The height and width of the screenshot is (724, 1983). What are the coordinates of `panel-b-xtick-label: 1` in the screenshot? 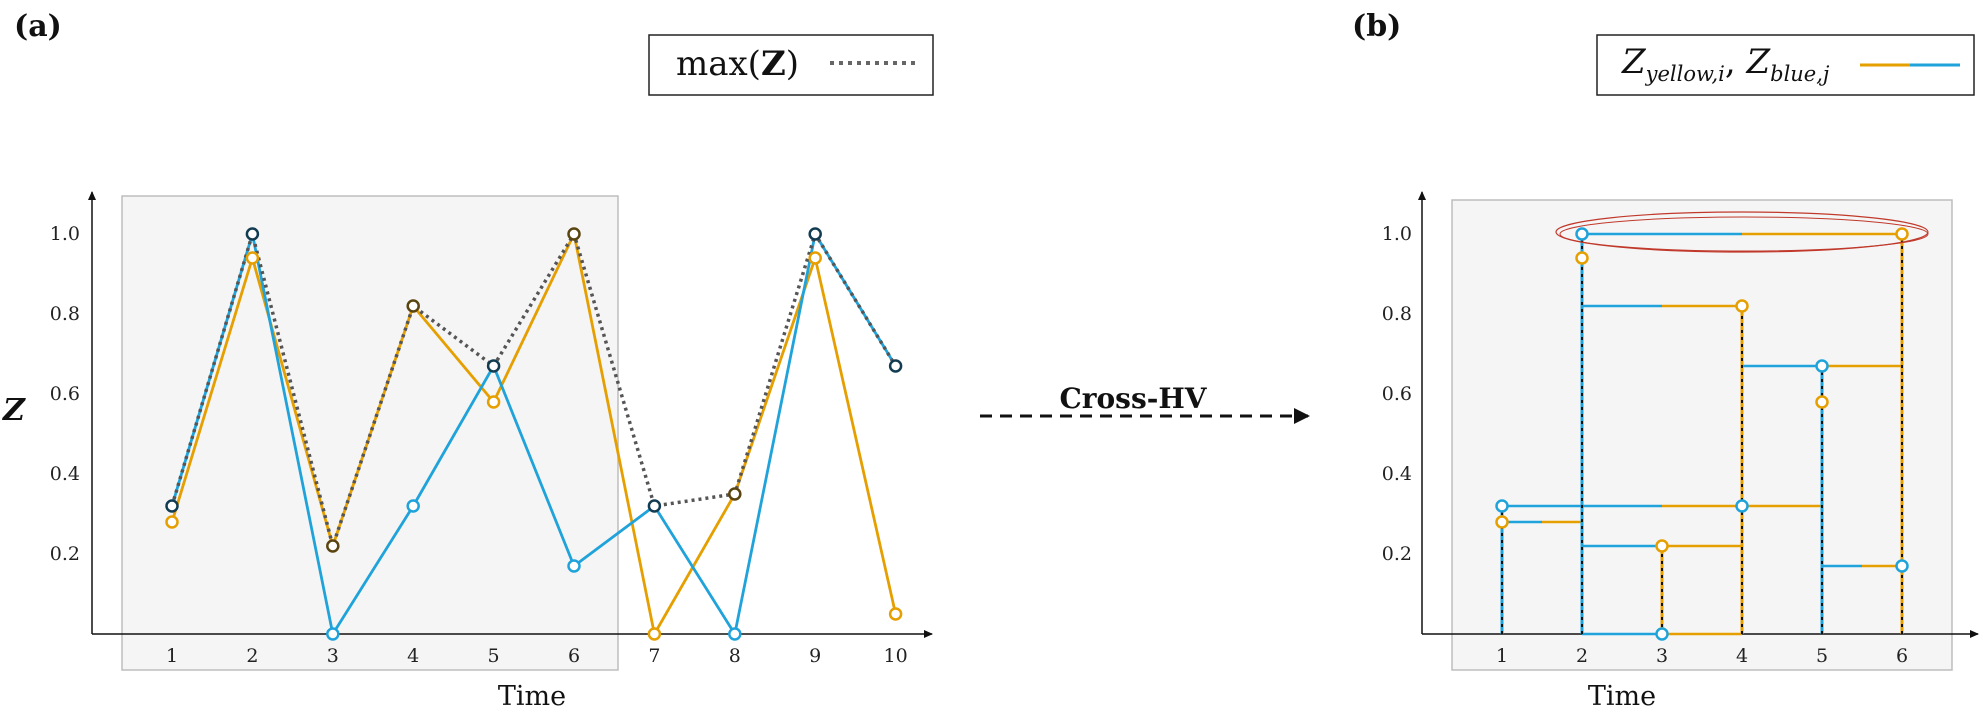 It's located at (1502, 656).